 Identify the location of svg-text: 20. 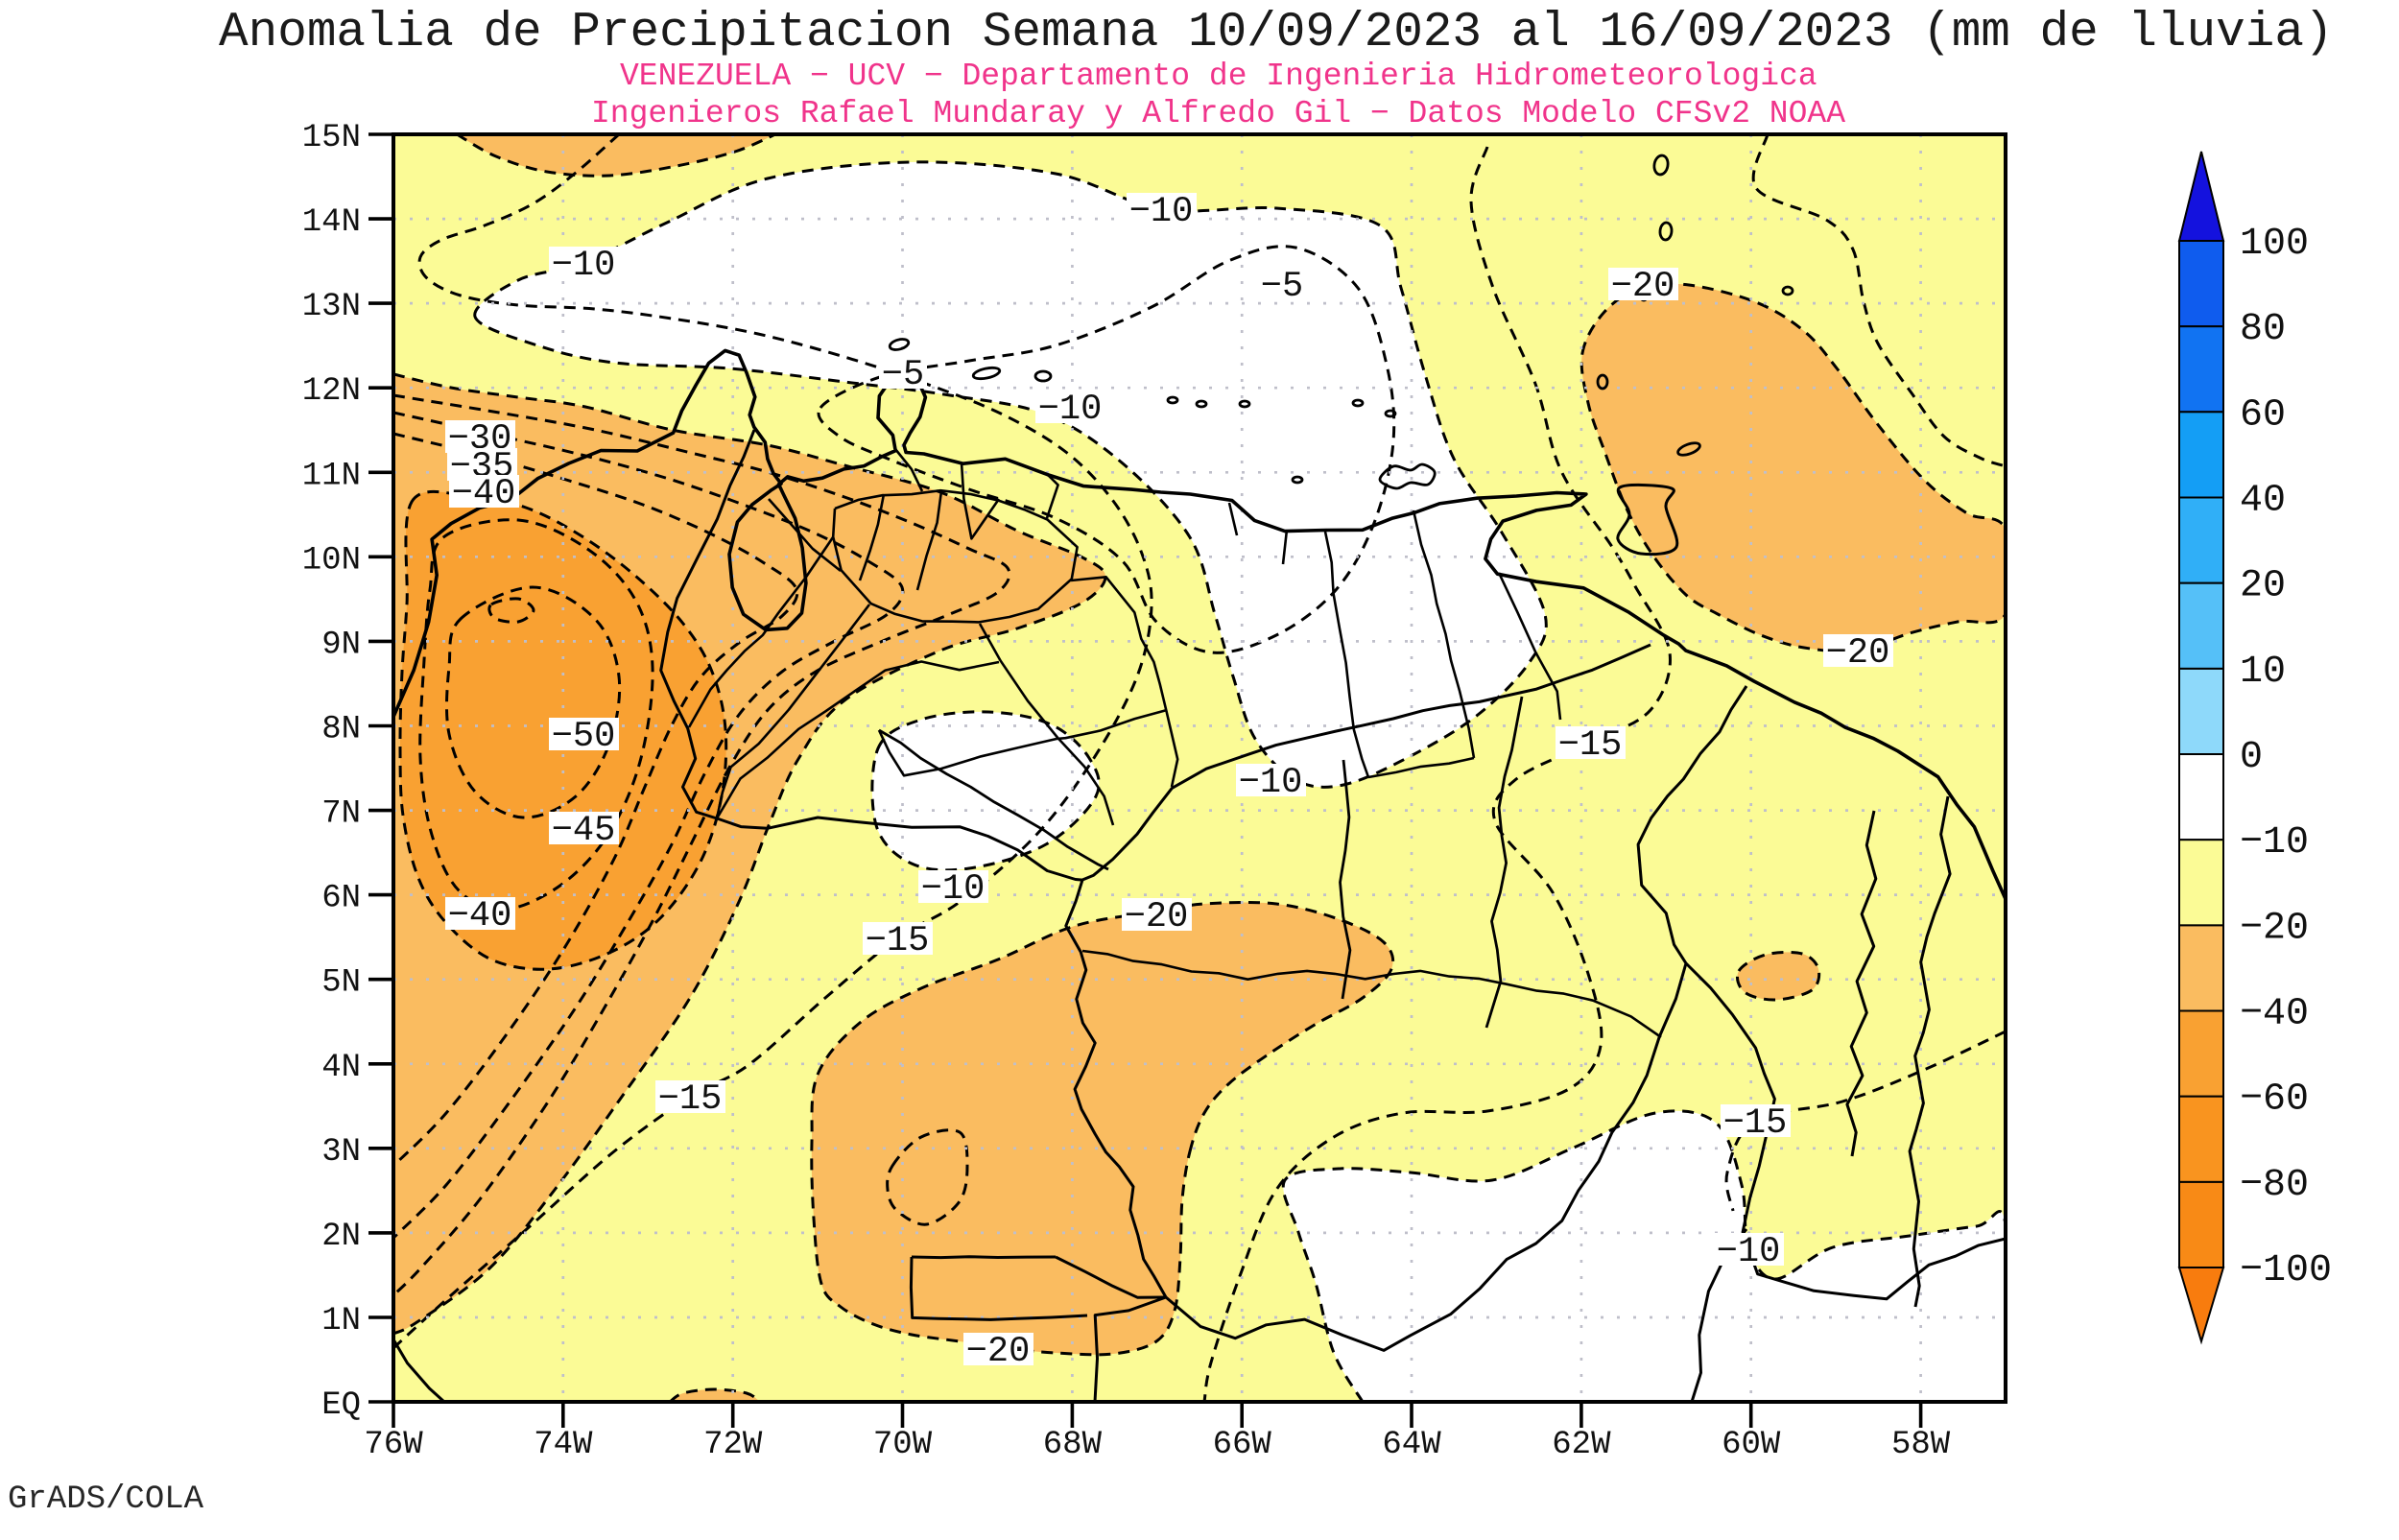
(2263, 586).